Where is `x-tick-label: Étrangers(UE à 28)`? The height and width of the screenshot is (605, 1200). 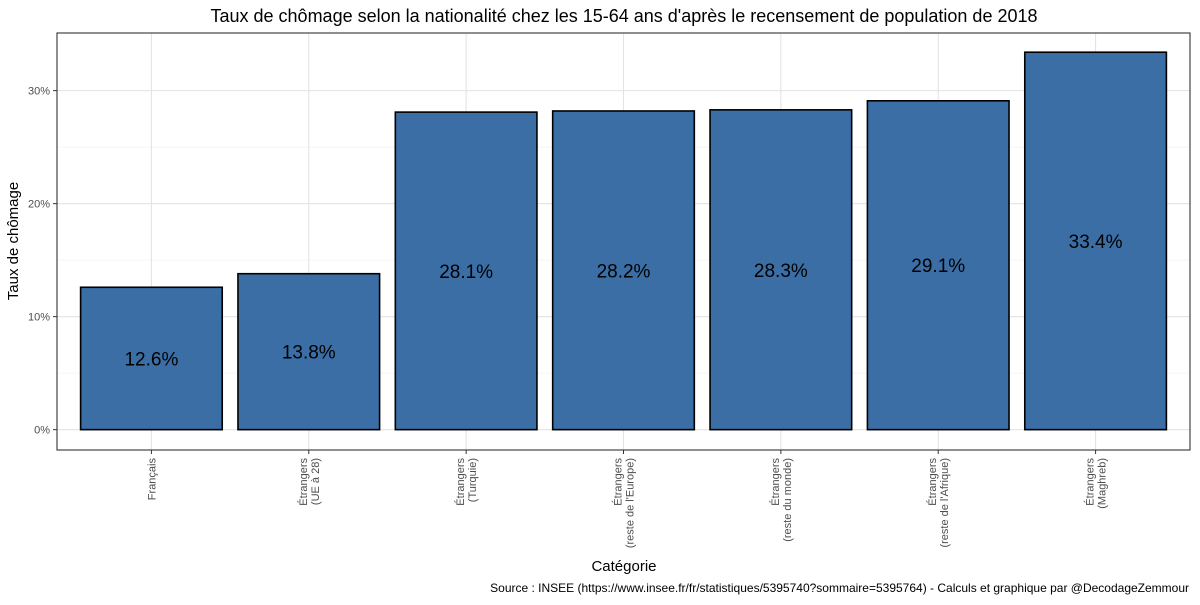
x-tick-label: Étrangers(UE à 28) is located at coordinates (309, 482).